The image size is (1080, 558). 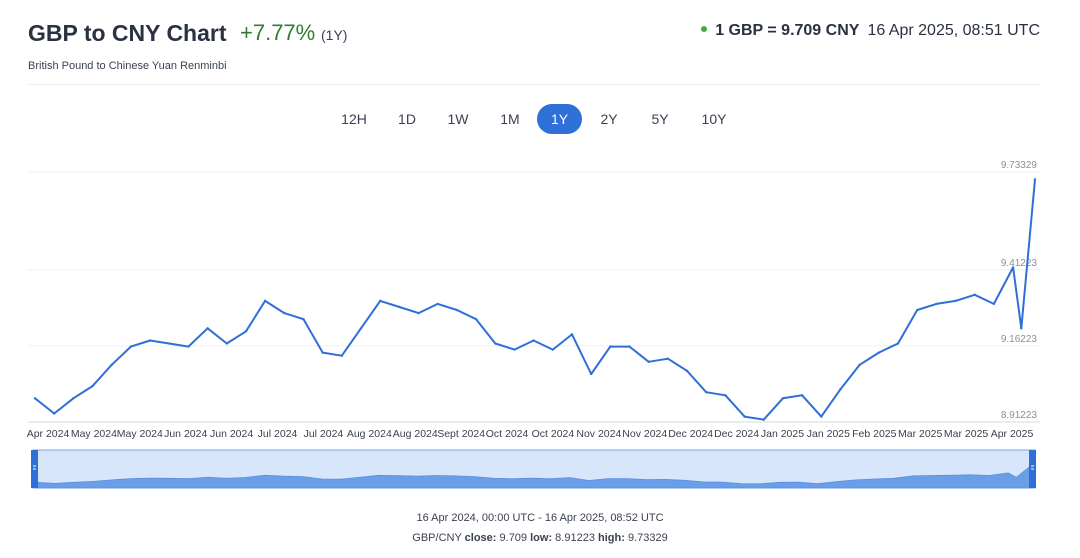 I want to click on range-navigator, so click(x=540, y=469).